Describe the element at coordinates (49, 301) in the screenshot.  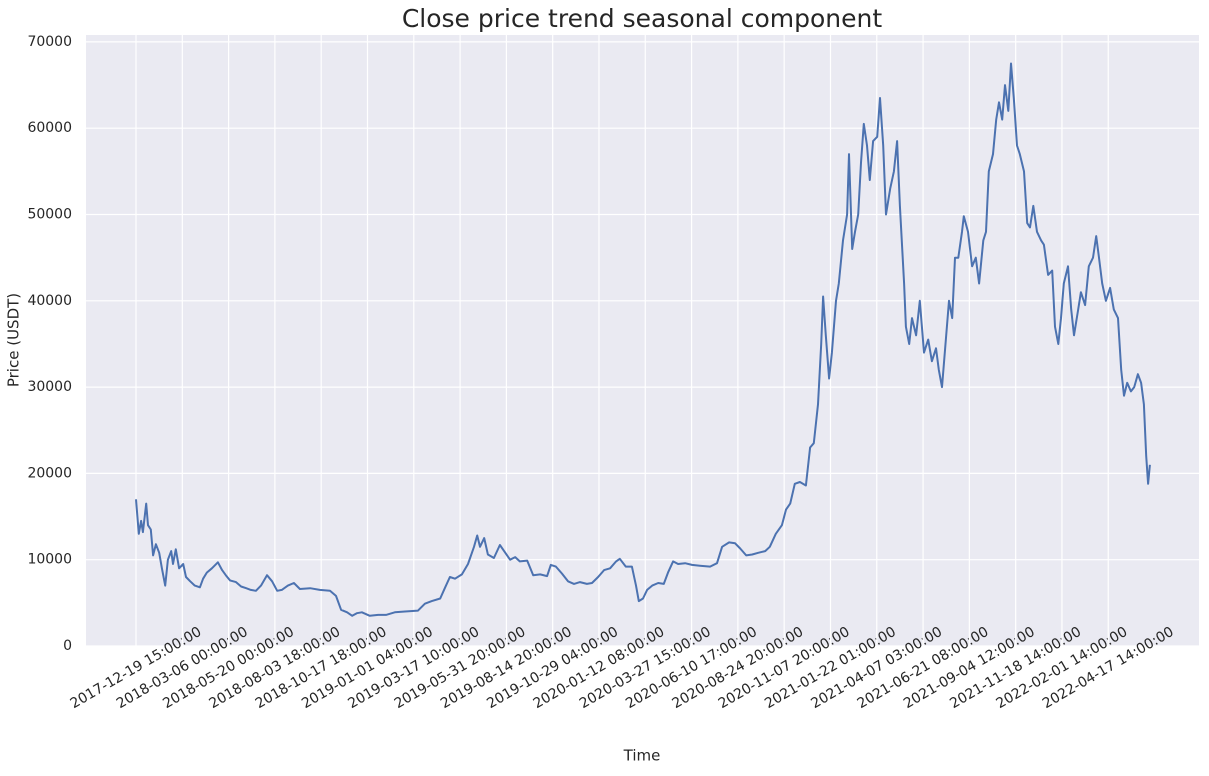
I see `y-tick-label: 40000` at that location.